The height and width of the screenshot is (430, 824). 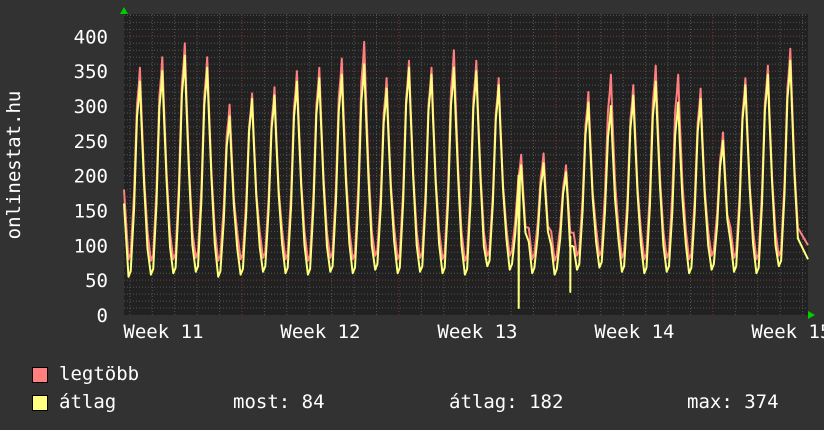 I want to click on legend-swatch-max, so click(x=40, y=375).